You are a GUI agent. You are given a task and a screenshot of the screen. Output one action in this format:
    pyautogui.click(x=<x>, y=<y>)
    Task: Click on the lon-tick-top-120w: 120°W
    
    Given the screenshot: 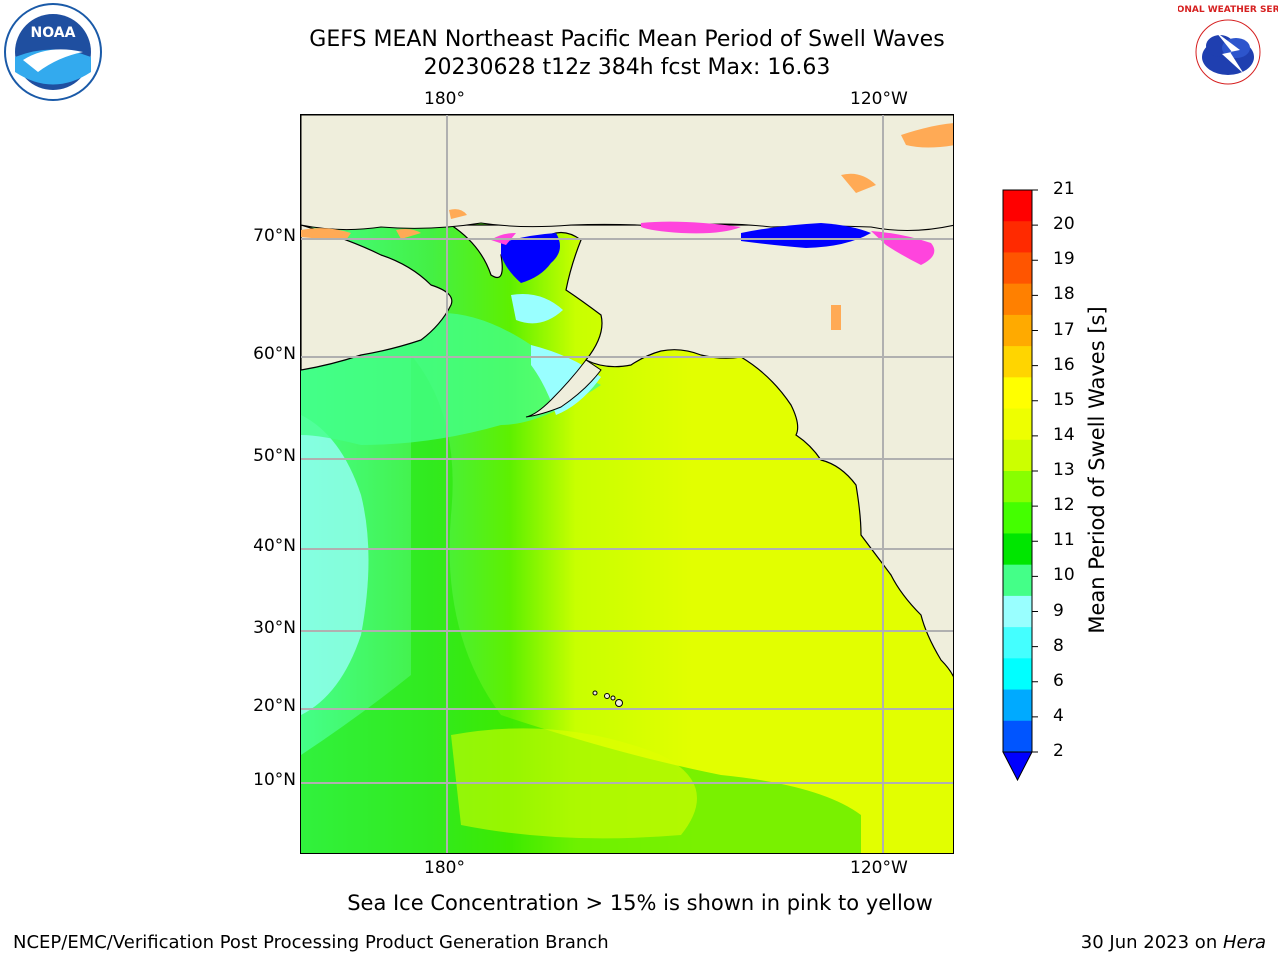 What is the action you would take?
    pyautogui.click(x=879, y=99)
    